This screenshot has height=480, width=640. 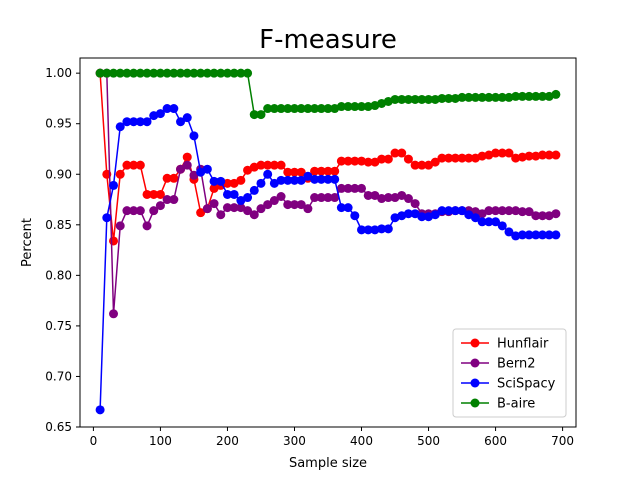 What do you see at coordinates (58, 225) in the screenshot?
I see `y-tick-label: 0.85` at bounding box center [58, 225].